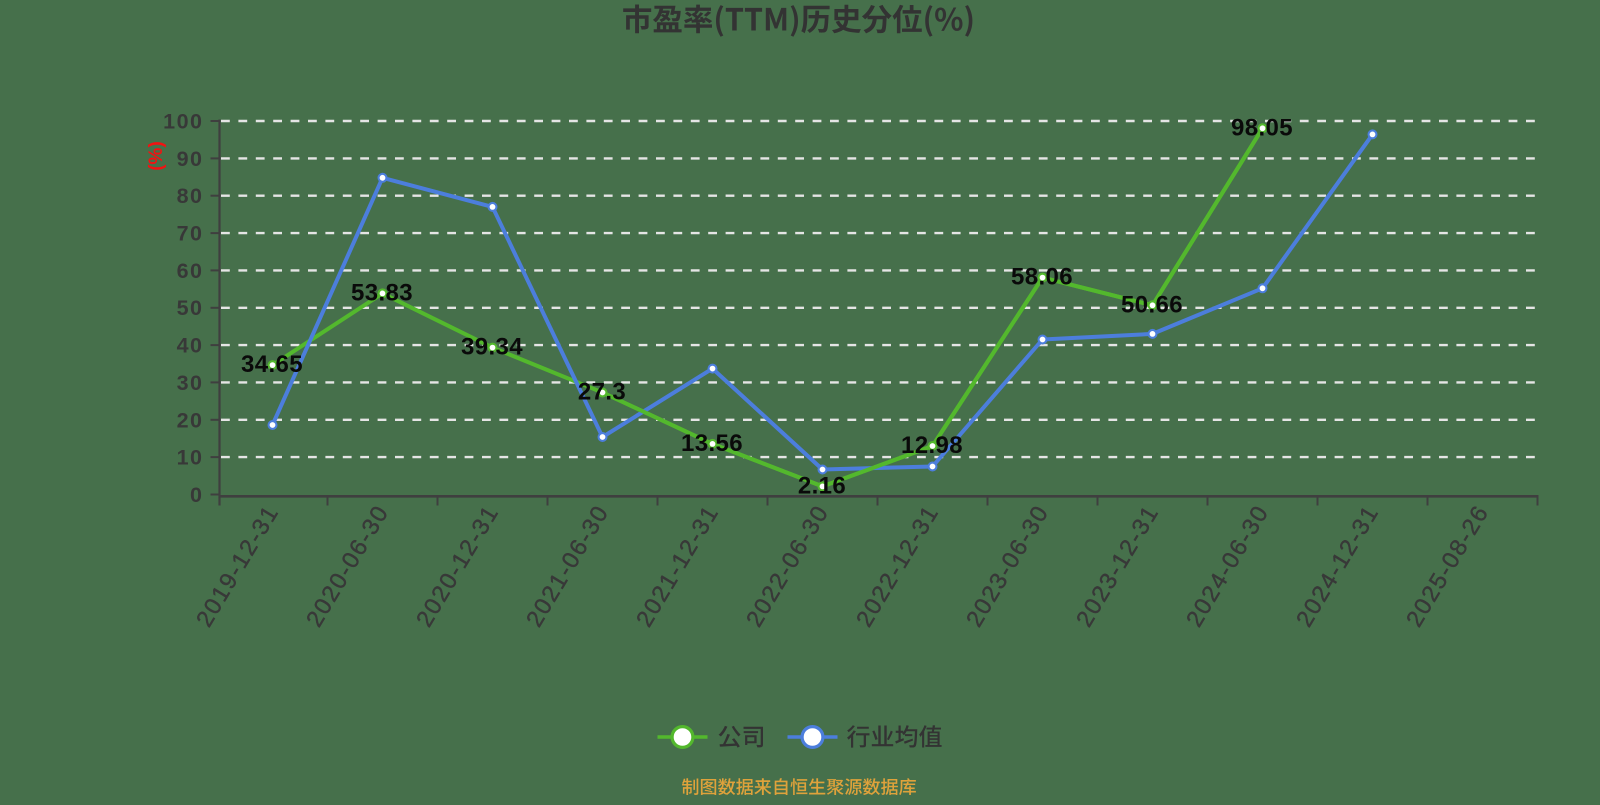  Describe the element at coordinates (1152, 304) in the screenshot. I see `svg-text: 50.66` at that location.